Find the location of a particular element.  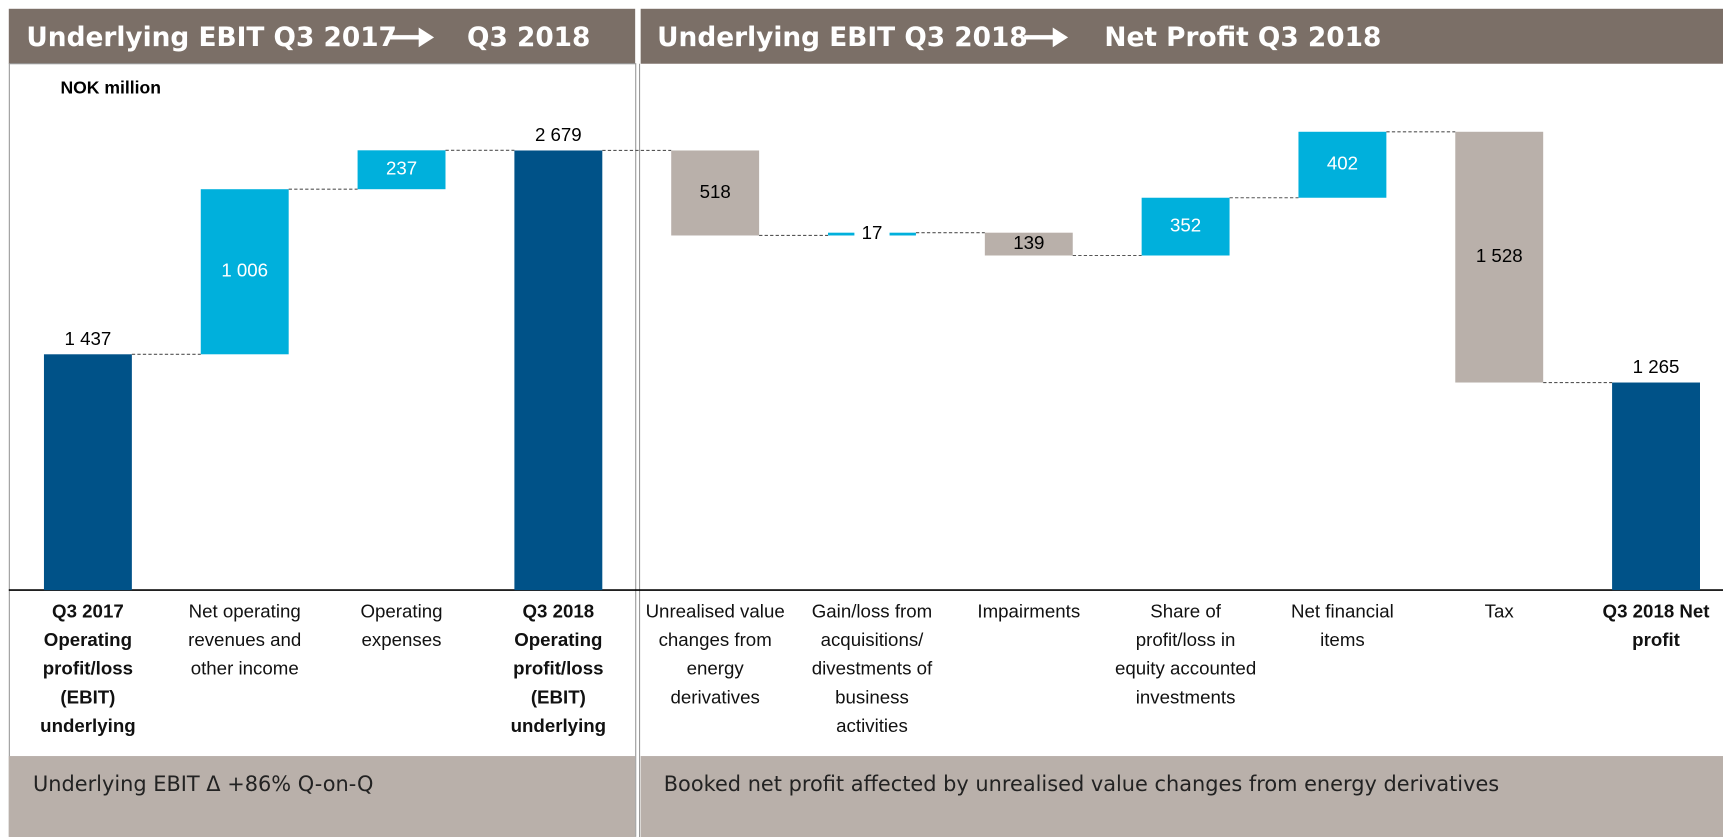

value-label: 1 528 is located at coordinates (1499, 255).